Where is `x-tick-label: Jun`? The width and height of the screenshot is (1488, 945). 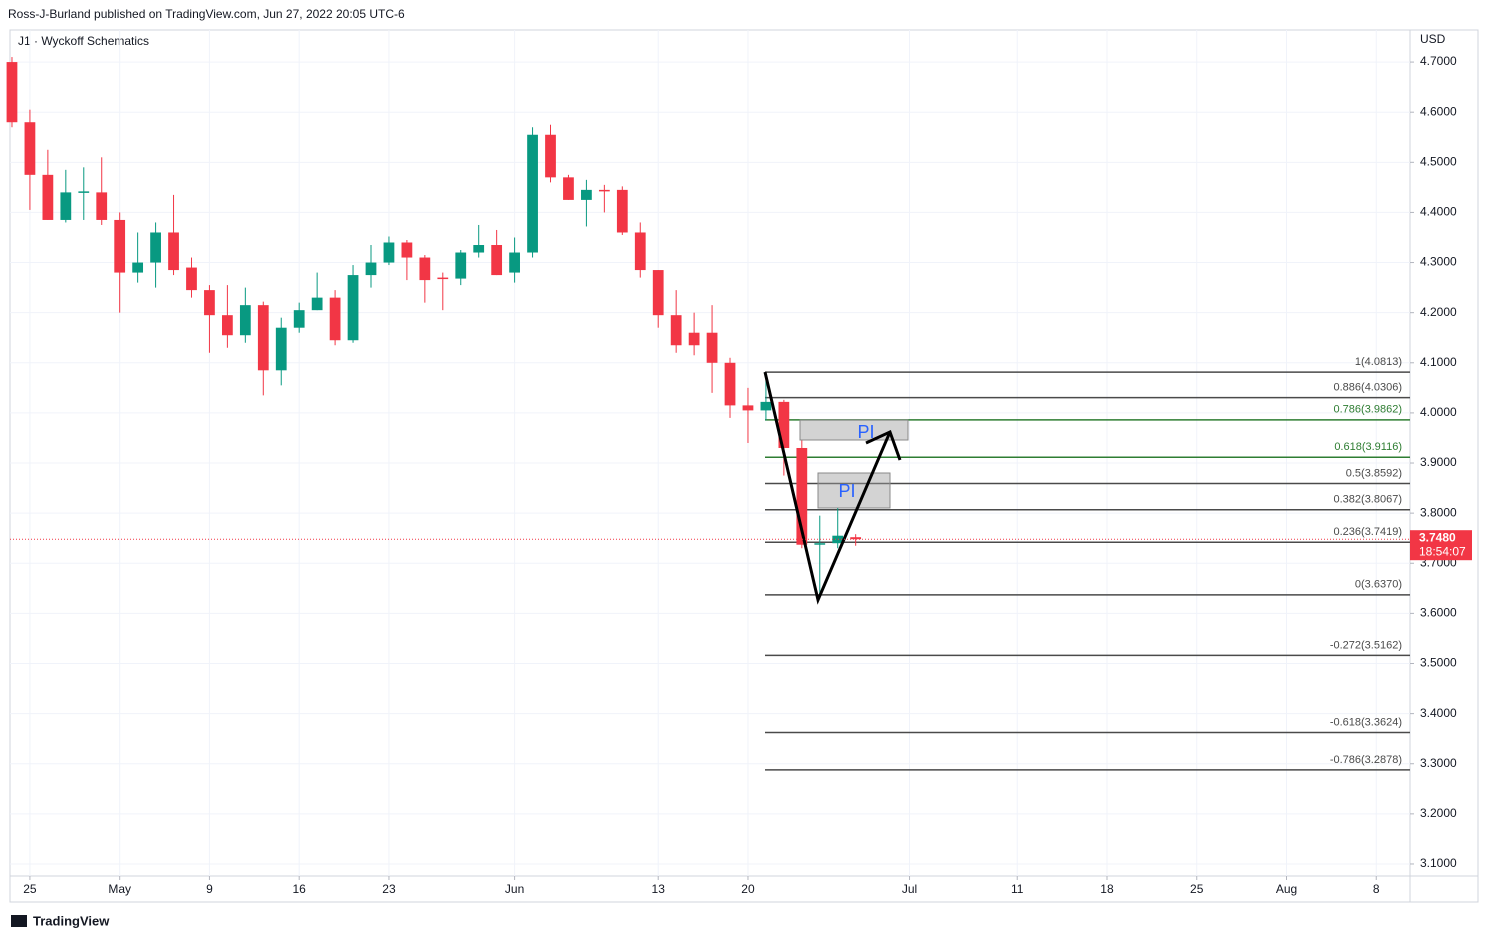 x-tick-label: Jun is located at coordinates (514, 889).